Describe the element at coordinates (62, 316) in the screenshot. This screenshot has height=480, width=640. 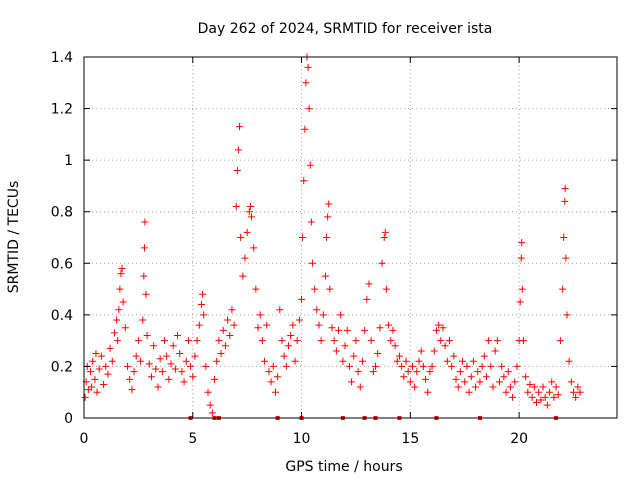
I see `y-tick-label: 0.4` at that location.